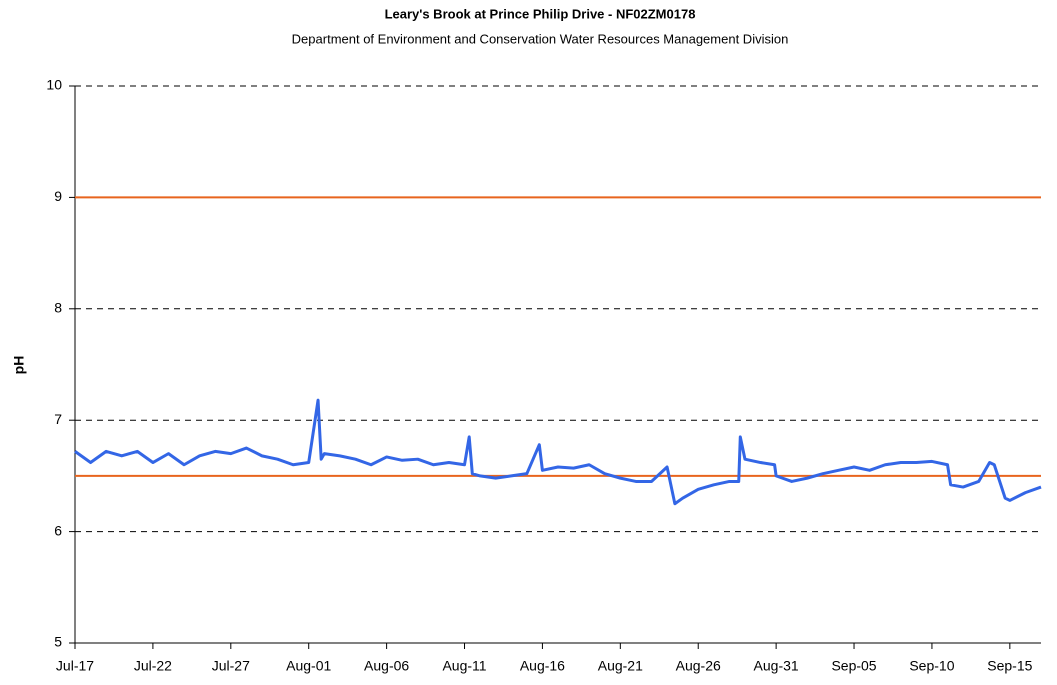  What do you see at coordinates (1009, 666) in the screenshot?
I see `x-tick-label: Sep-15` at bounding box center [1009, 666].